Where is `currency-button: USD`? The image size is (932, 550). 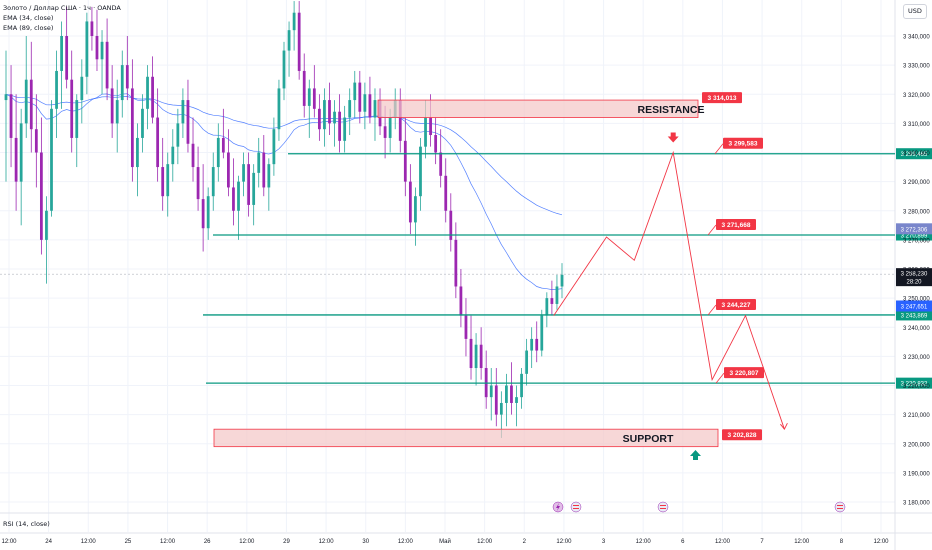
currency-button: USD is located at coordinates (915, 11).